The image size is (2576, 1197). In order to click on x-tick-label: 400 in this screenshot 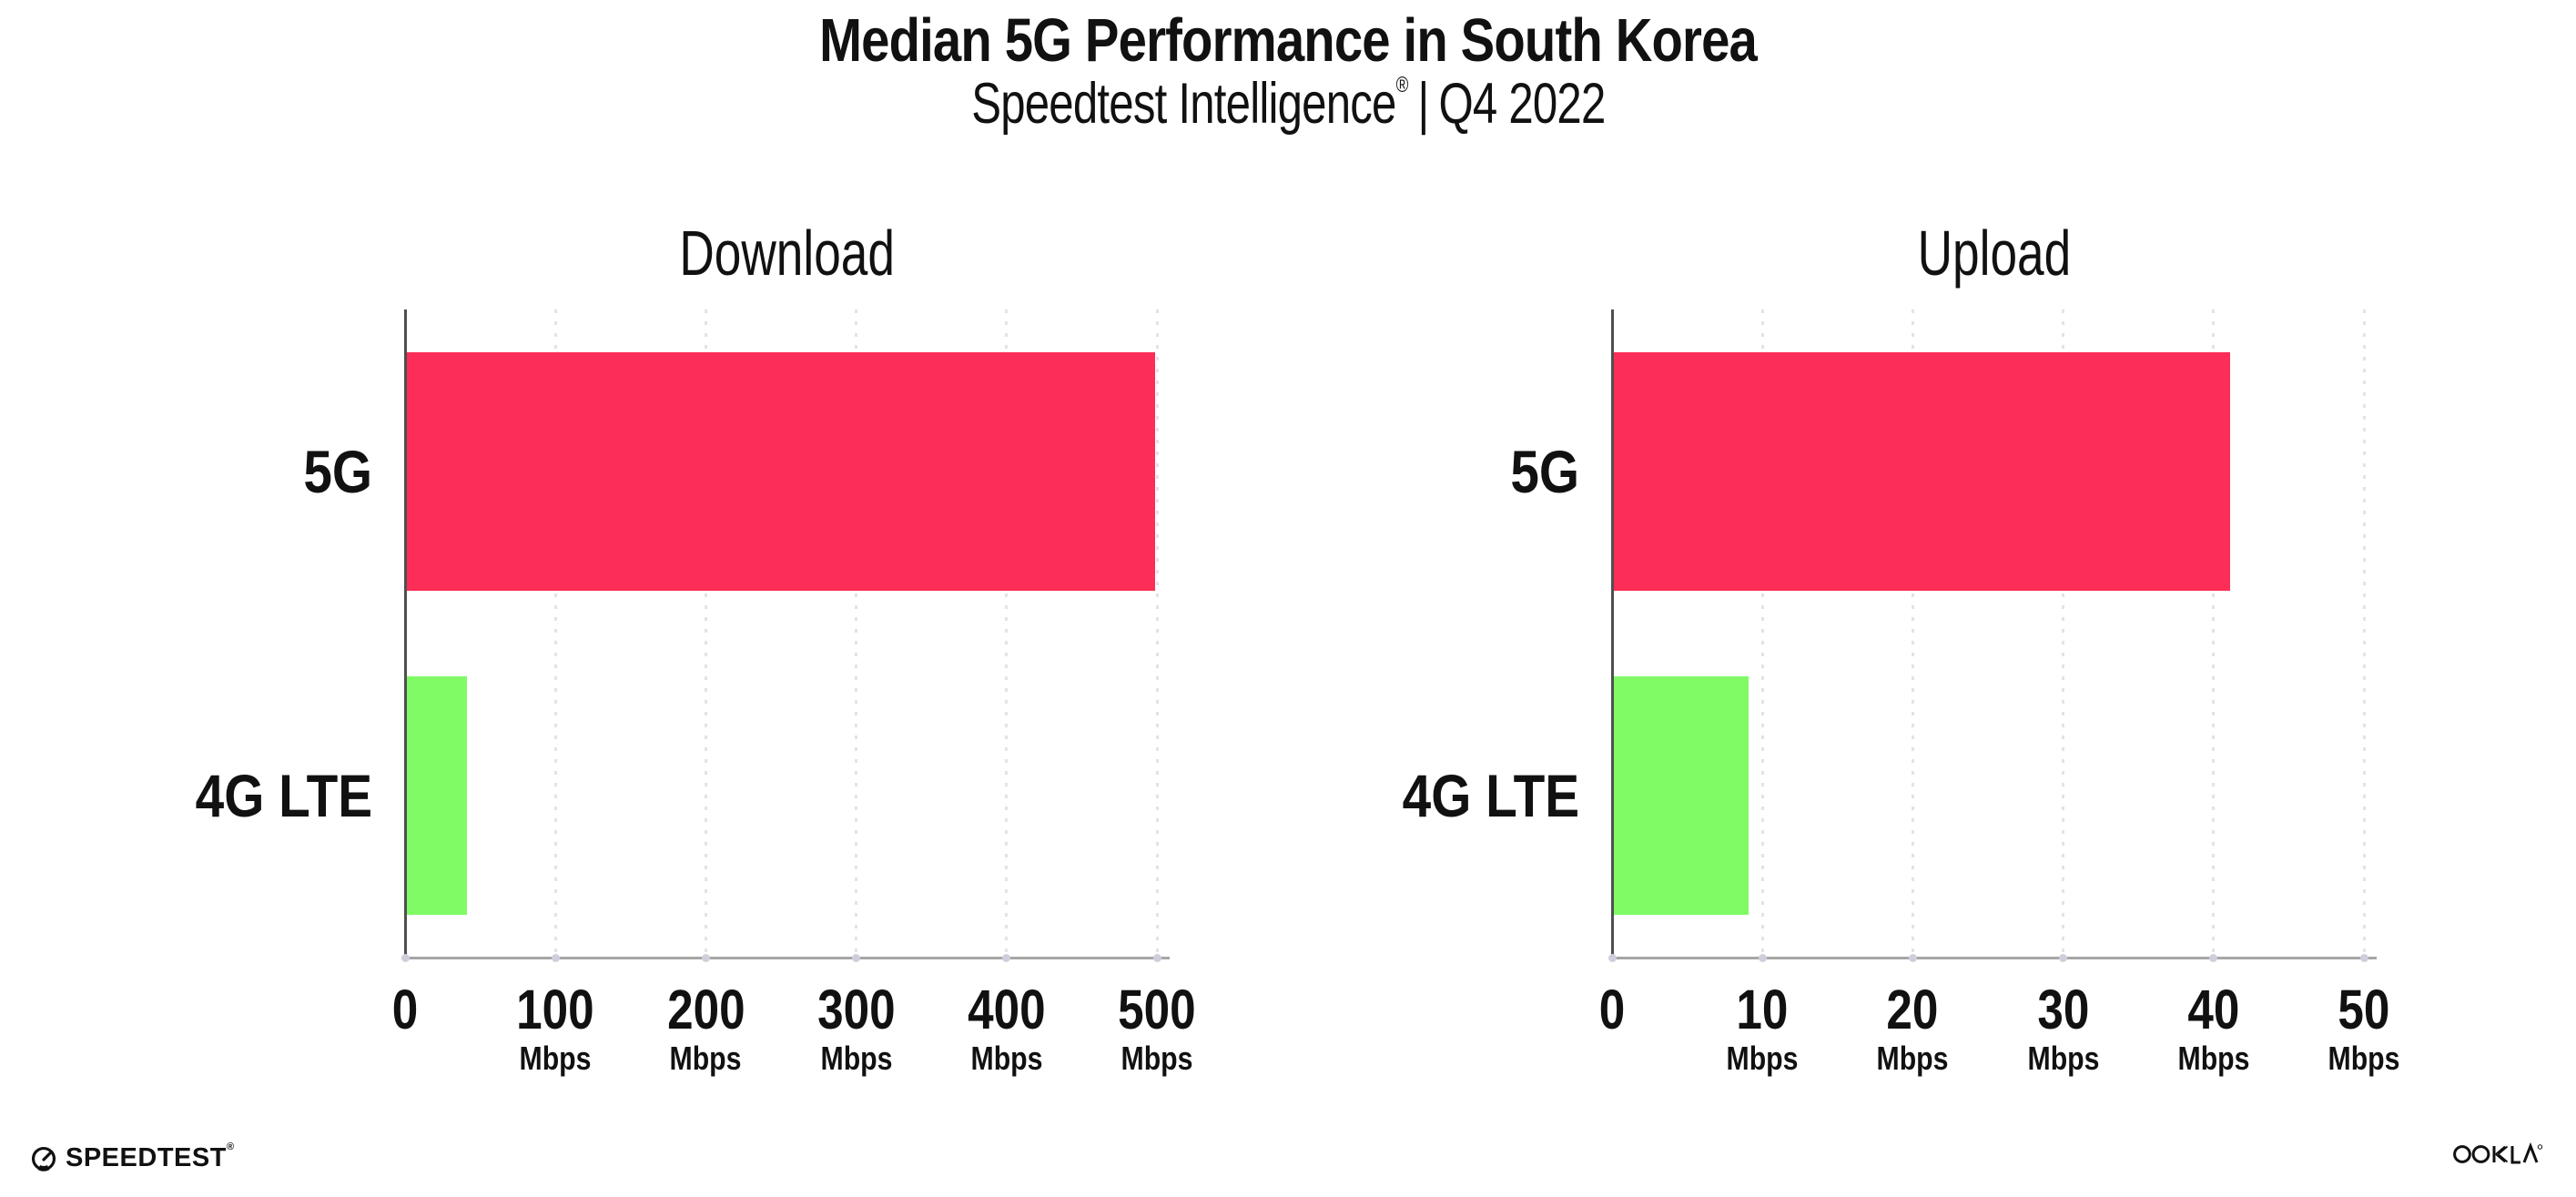, I will do `click(1007, 1010)`.